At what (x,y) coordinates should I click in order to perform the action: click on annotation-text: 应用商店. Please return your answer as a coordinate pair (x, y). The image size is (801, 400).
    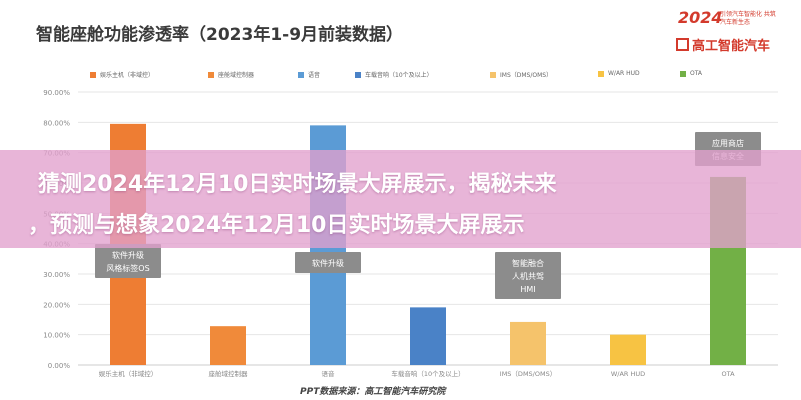
    Looking at the image, I should click on (728, 143).